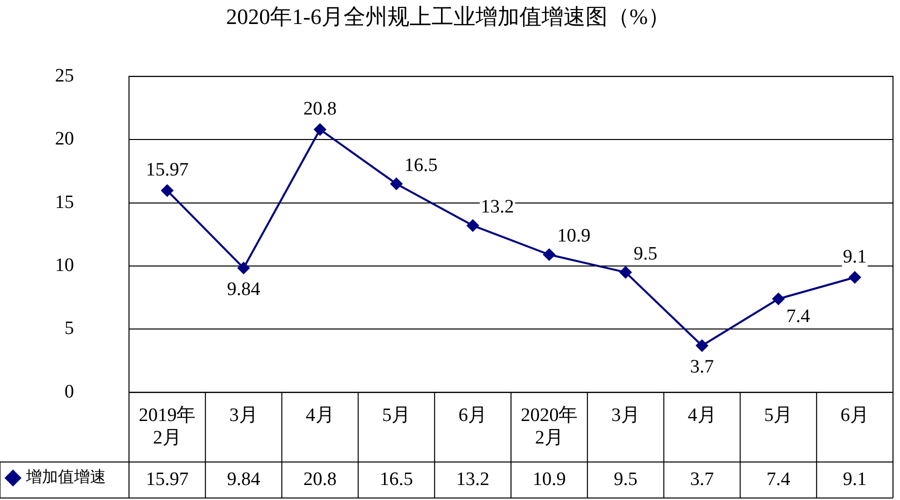  What do you see at coordinates (798, 316) in the screenshot?
I see `annotation: 7.4` at bounding box center [798, 316].